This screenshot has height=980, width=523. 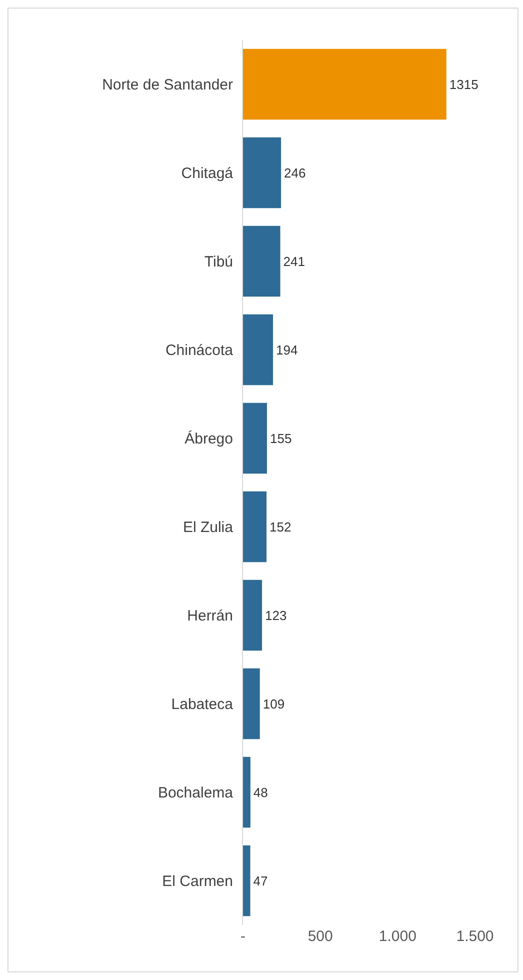 I want to click on y-tick-label: Chinácota, so click(x=199, y=350).